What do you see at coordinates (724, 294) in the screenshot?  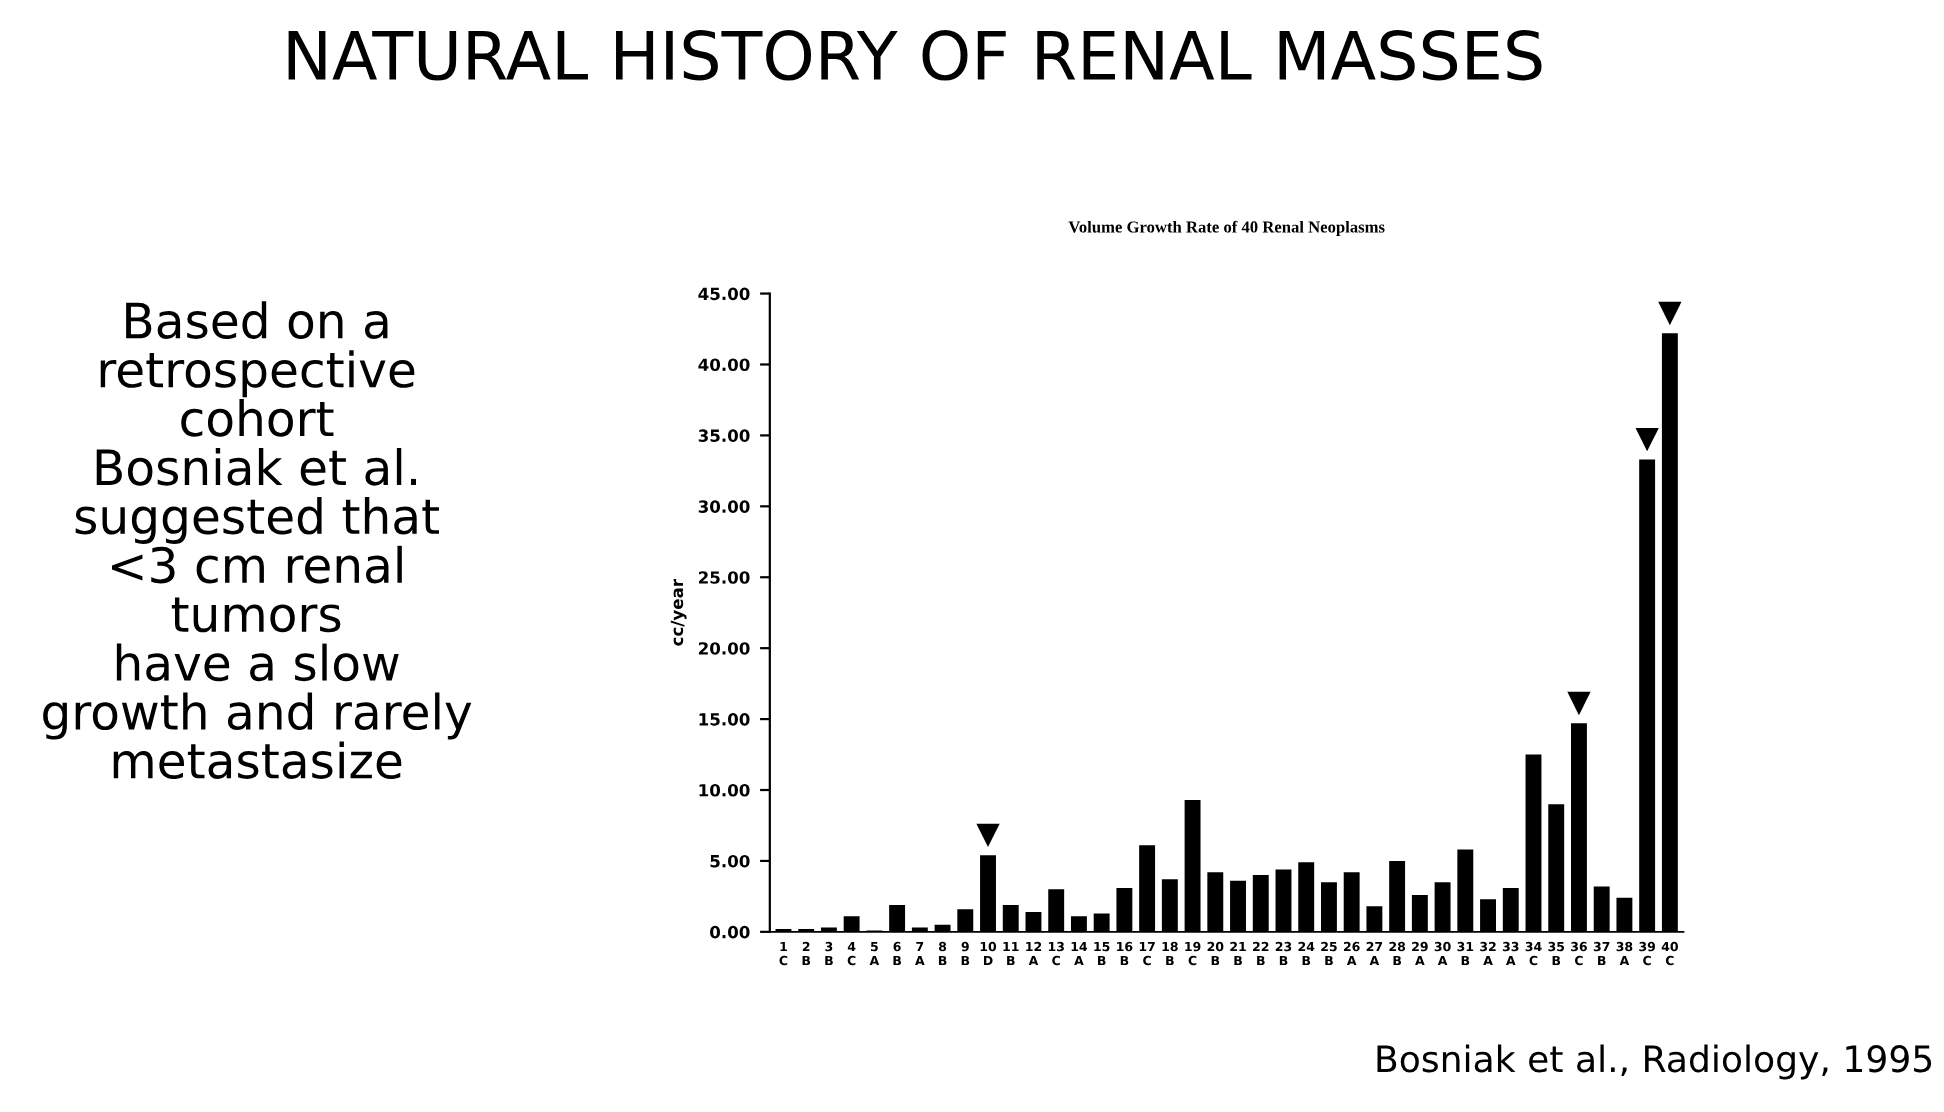 I see `y-tick-label: 45.00` at bounding box center [724, 294].